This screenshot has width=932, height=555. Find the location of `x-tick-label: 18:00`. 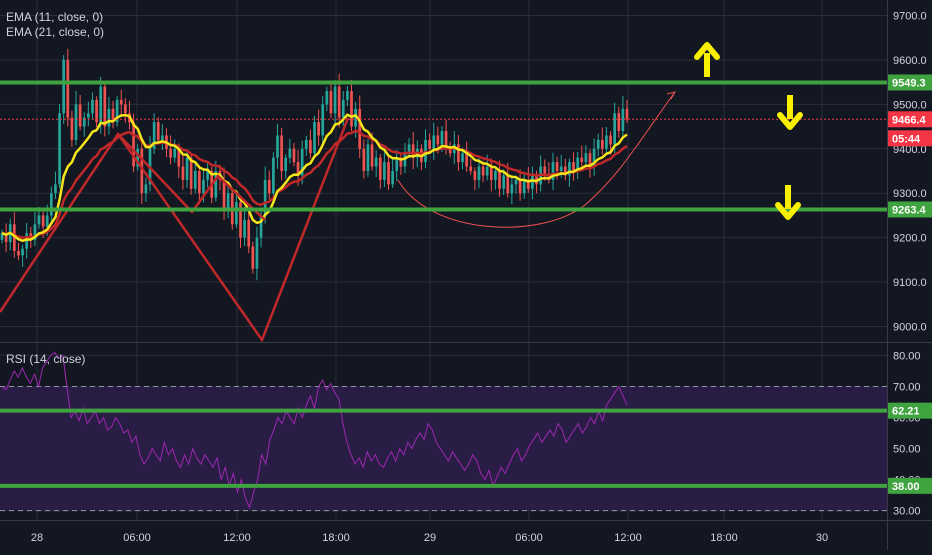

x-tick-label: 18:00 is located at coordinates (724, 538).